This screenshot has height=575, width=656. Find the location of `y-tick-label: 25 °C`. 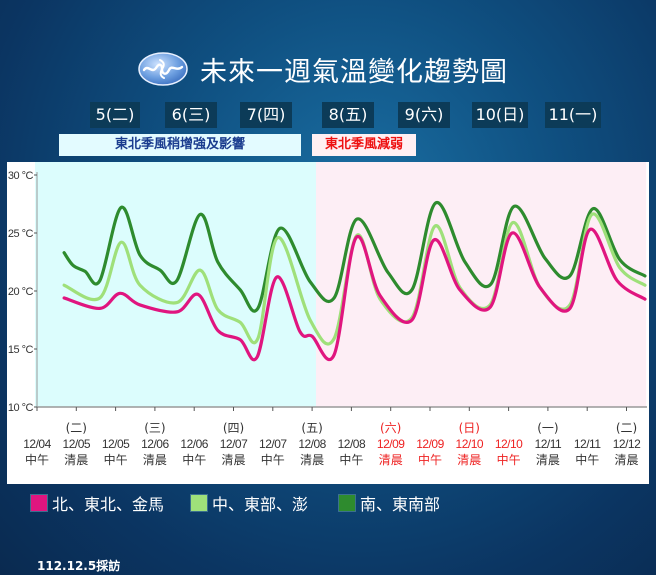

y-tick-label: 25 °C is located at coordinates (21, 234).